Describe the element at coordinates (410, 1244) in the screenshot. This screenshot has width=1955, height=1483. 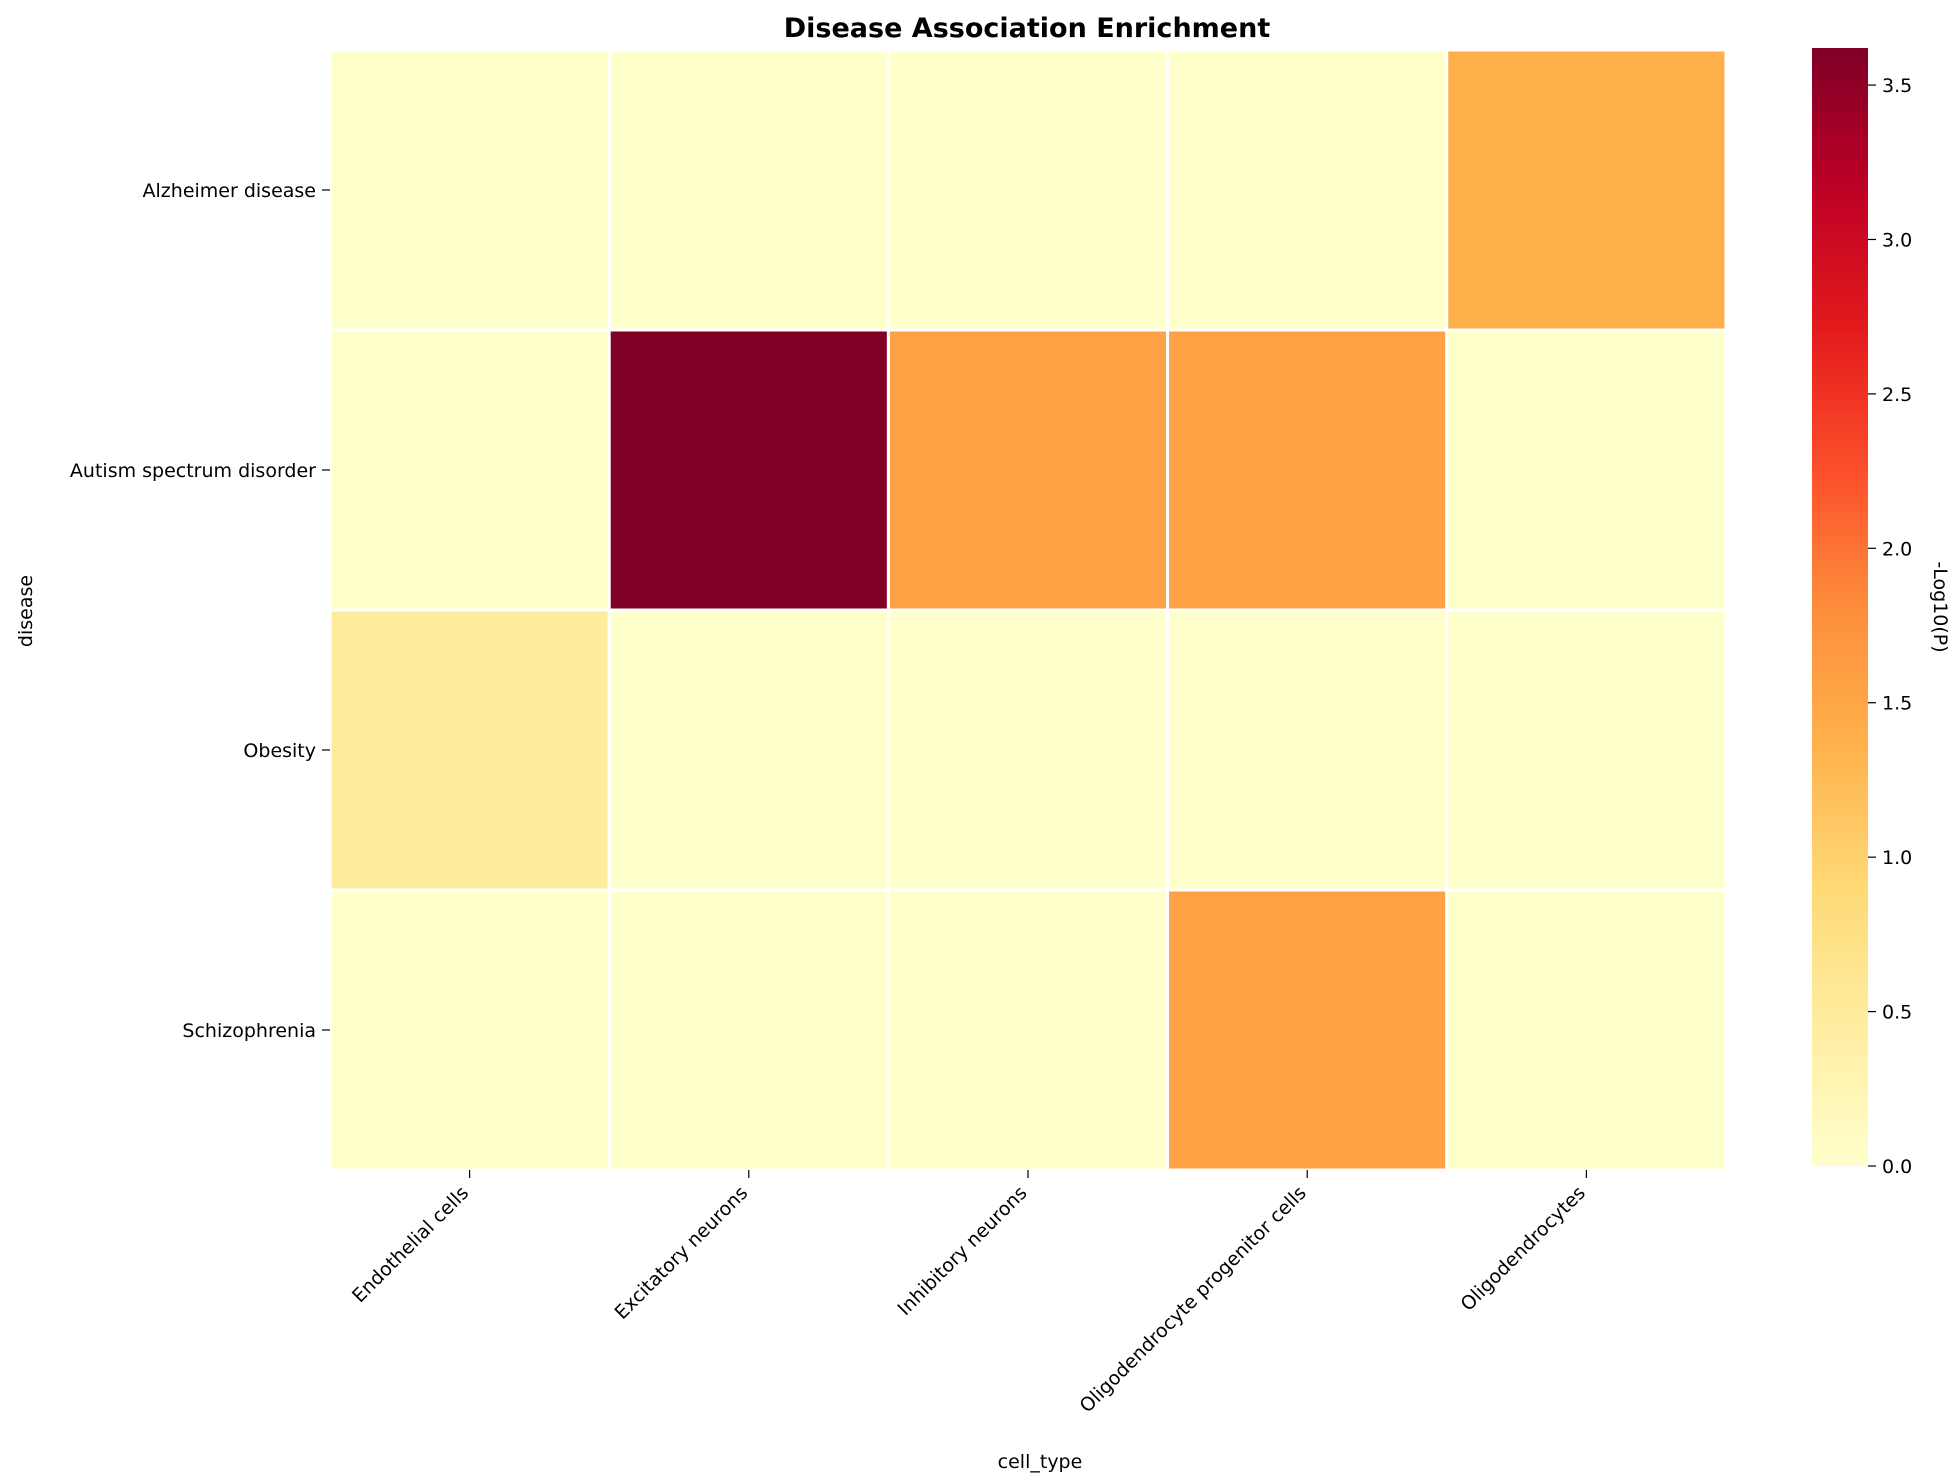
I see `x-tick-label: Endothelial cells` at that location.